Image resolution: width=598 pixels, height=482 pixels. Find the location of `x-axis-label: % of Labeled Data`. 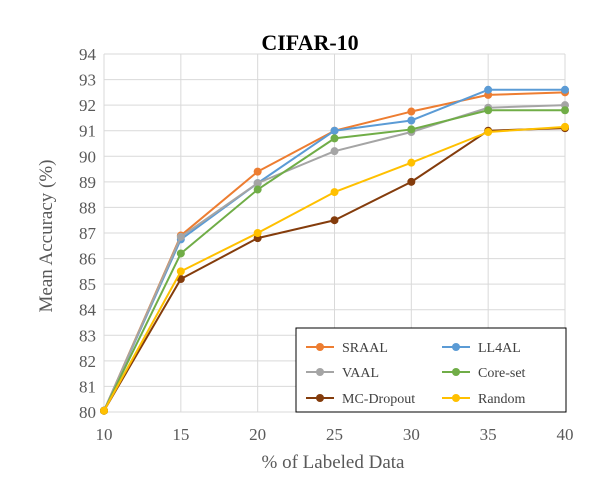

x-axis-label: % of Labeled Data is located at coordinates (334, 462).